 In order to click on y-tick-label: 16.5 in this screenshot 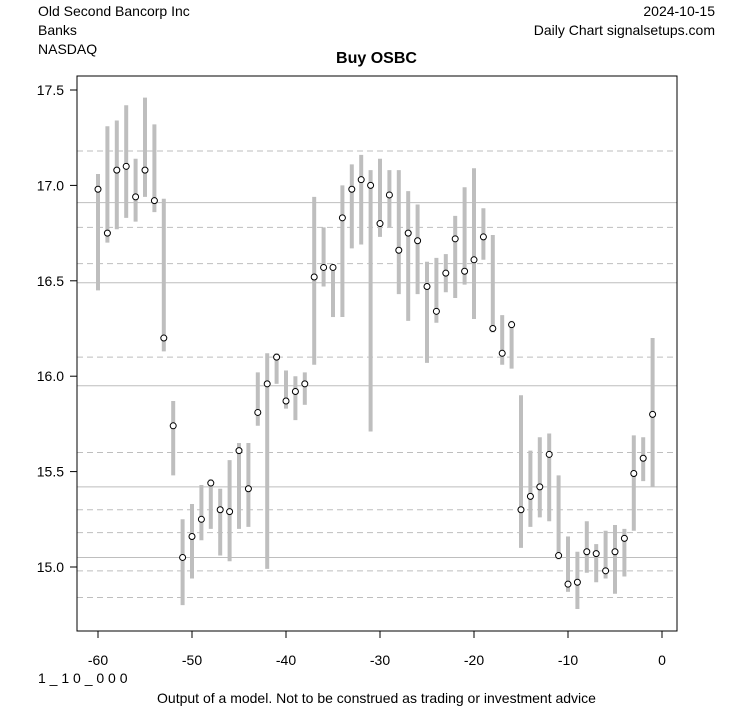, I will do `click(50, 281)`.